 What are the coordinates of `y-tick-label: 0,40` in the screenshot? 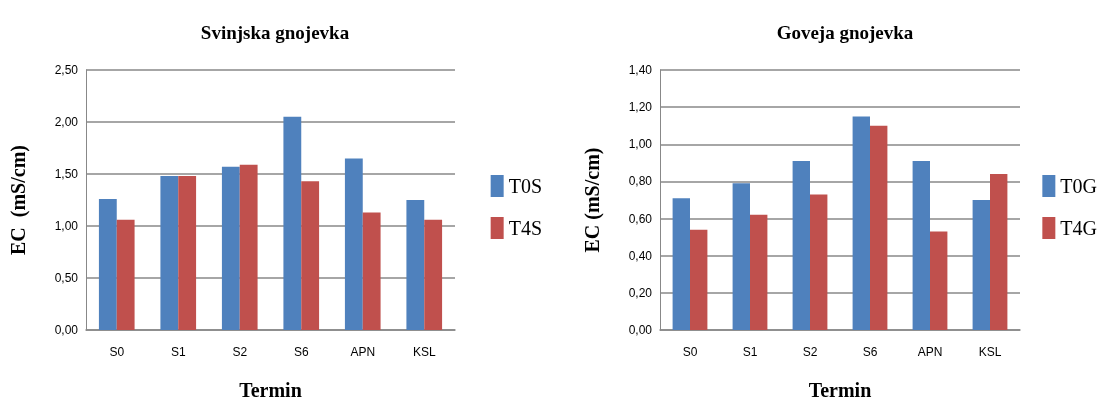 It's located at (640, 255).